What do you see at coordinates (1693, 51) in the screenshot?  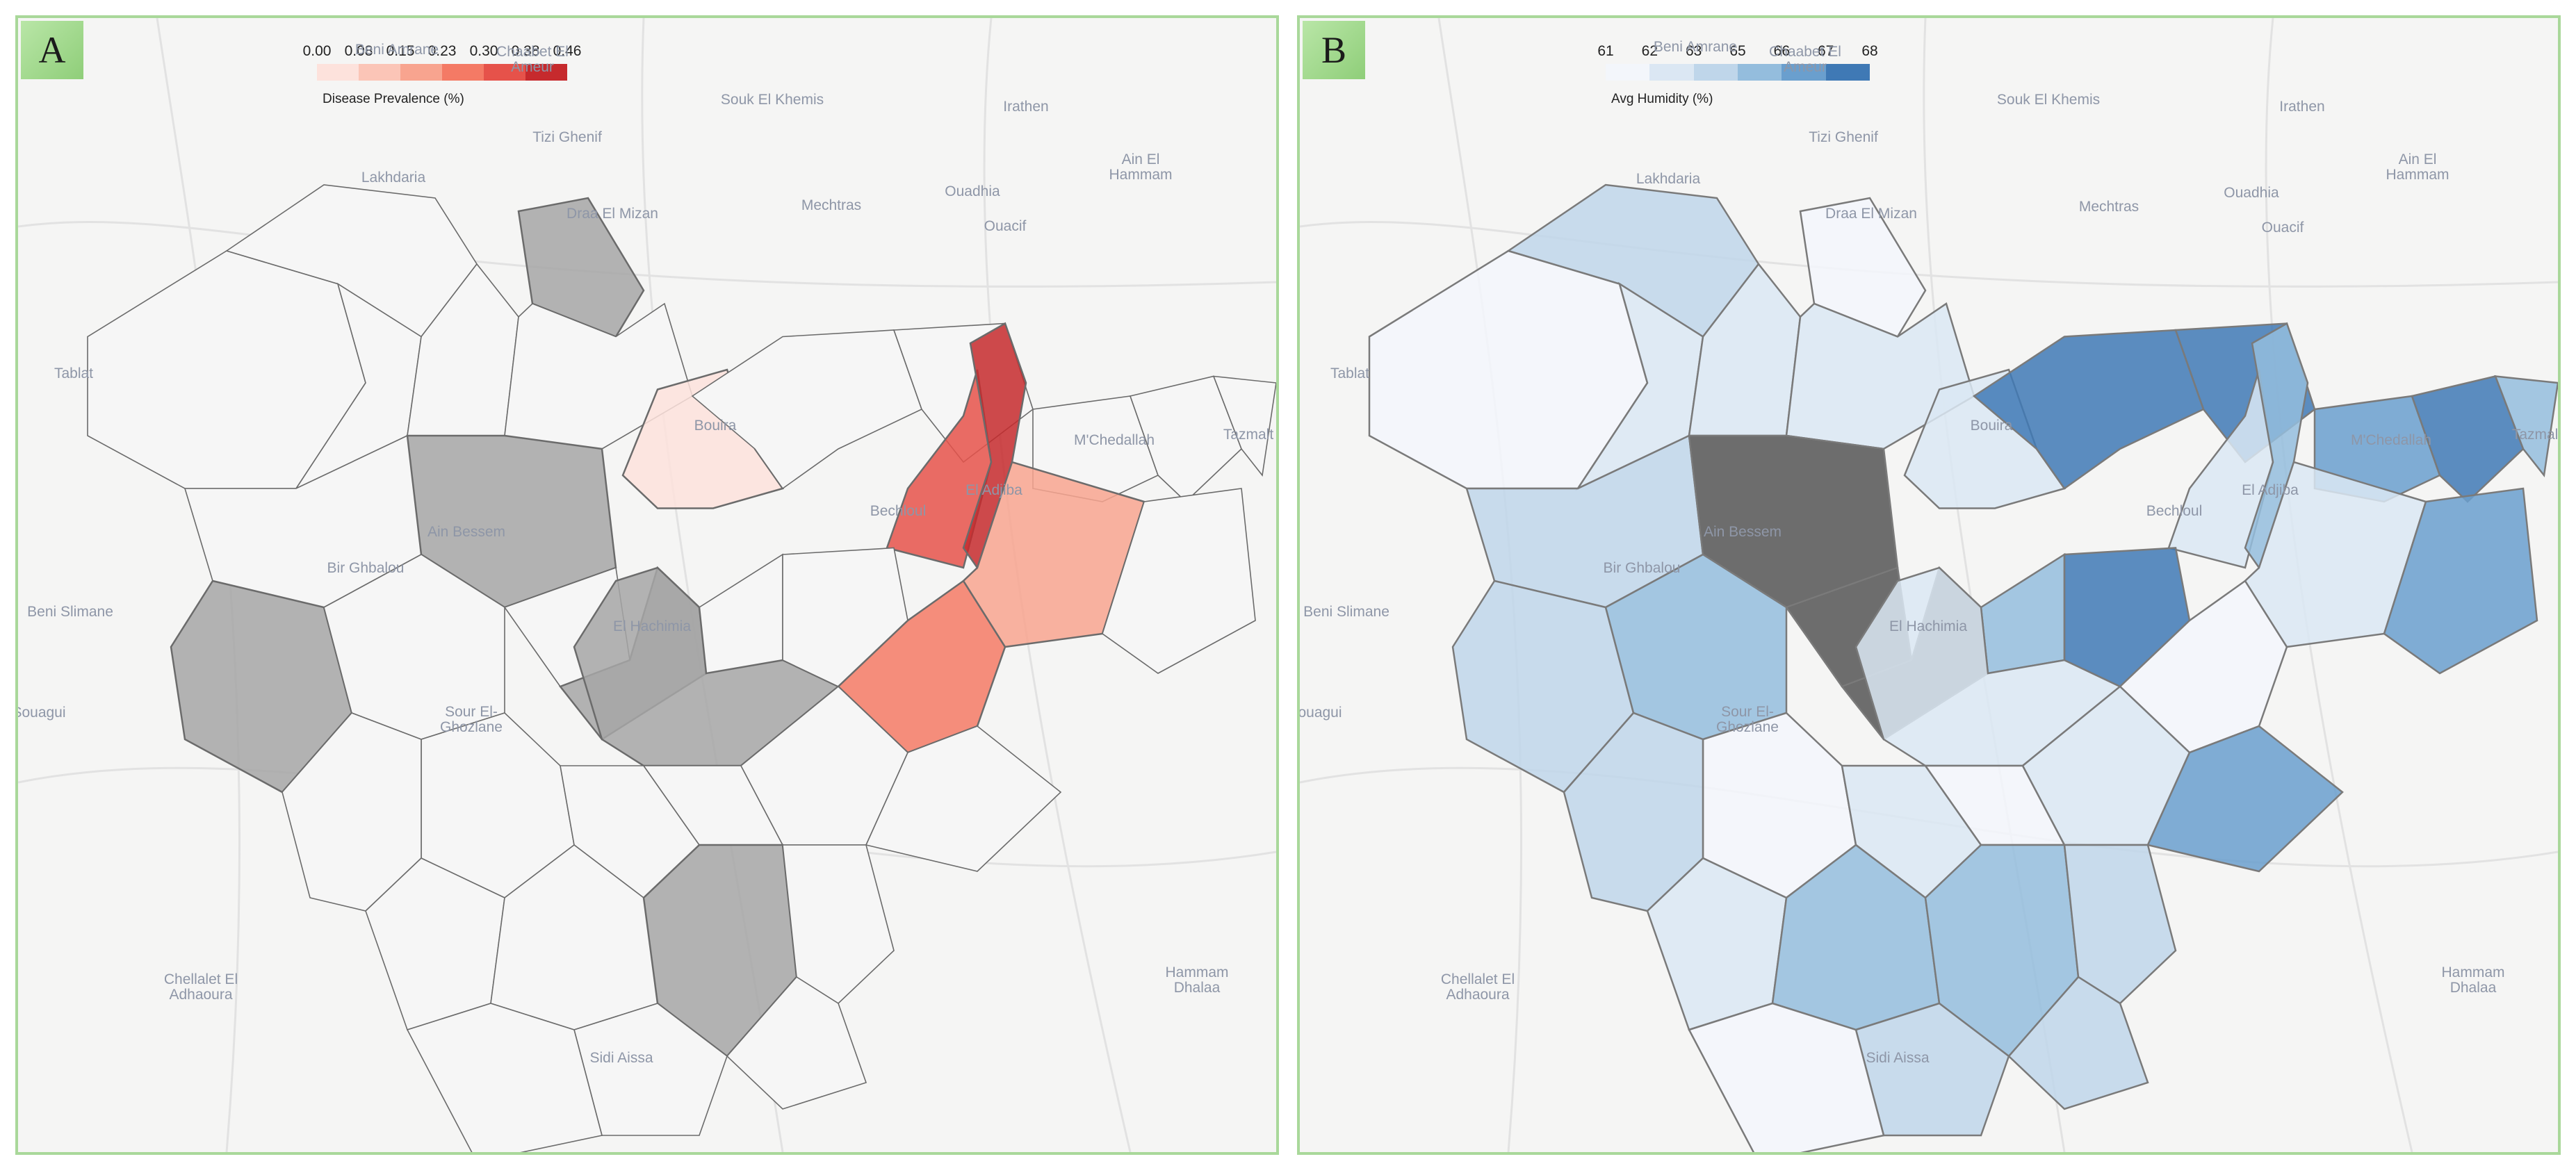 I see `legend-tick-label: 63` at bounding box center [1693, 51].